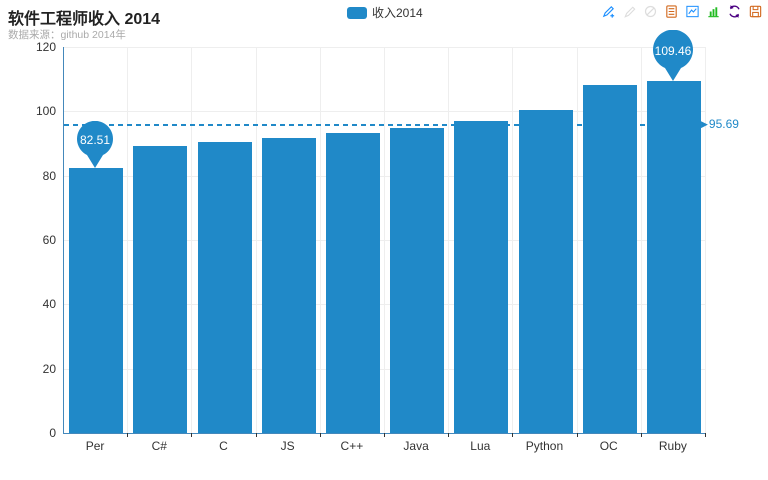 The width and height of the screenshot is (768, 480). I want to click on x-axis-label-C: C, so click(223, 446).